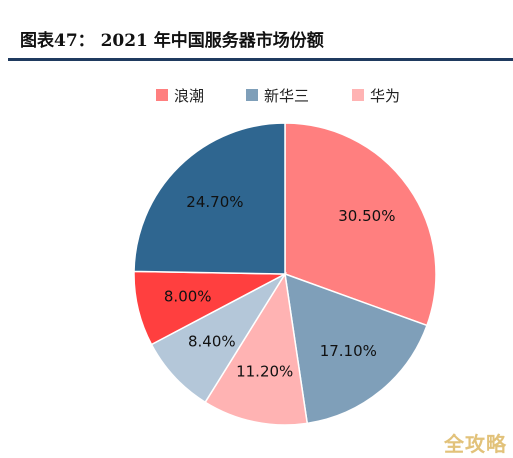 The image size is (513, 458). What do you see at coordinates (162, 95) in the screenshot?
I see `legend-swatch-inspur` at bounding box center [162, 95].